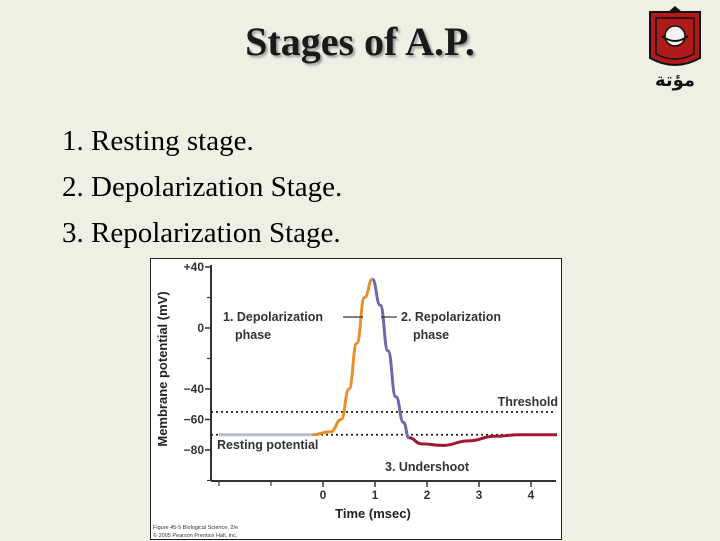  What do you see at coordinates (273, 317) in the screenshot?
I see `depolarization-label: 1. Depolarization` at bounding box center [273, 317].